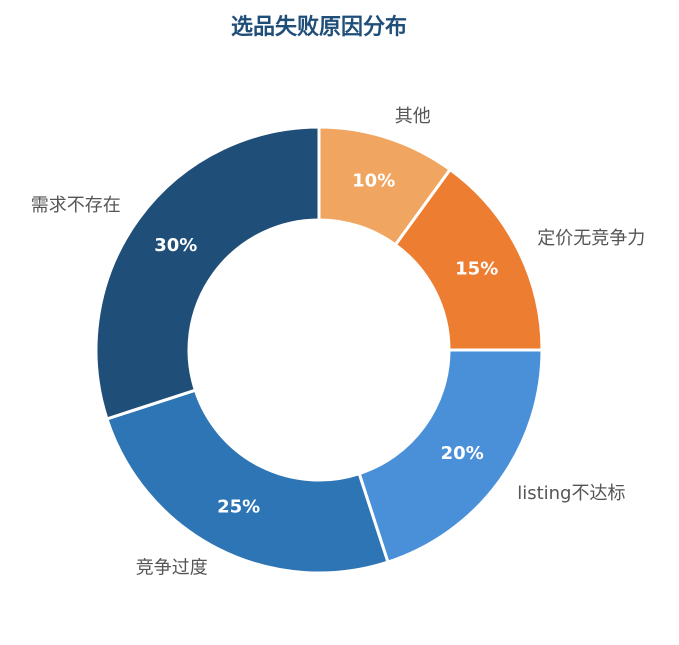 The height and width of the screenshot is (645, 679). Describe the element at coordinates (591, 238) in the screenshot. I see `category-label: 定价无竞争力` at that location.